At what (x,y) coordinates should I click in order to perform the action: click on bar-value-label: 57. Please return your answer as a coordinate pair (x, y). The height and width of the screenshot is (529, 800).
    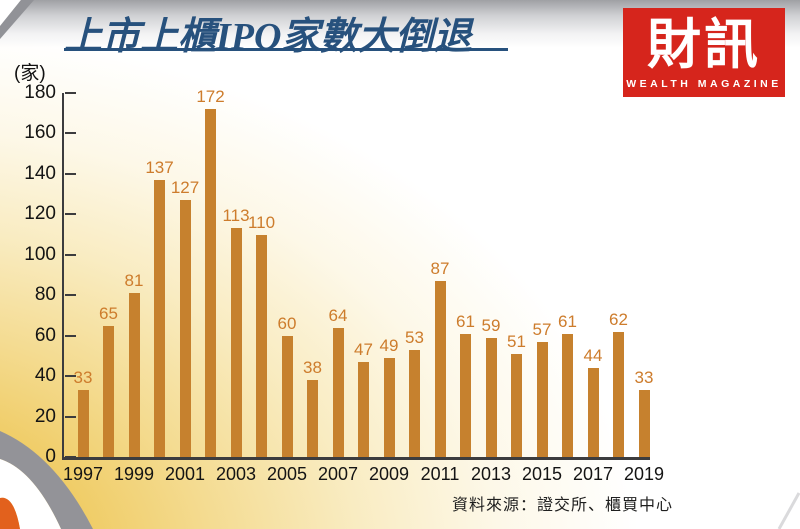
    Looking at the image, I should click on (542, 329).